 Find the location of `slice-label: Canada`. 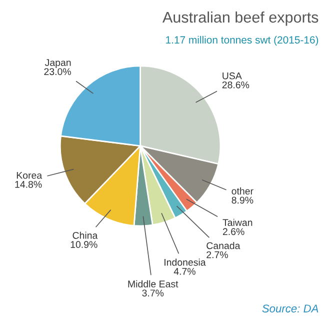

slice-label: Canada is located at coordinates (223, 246).